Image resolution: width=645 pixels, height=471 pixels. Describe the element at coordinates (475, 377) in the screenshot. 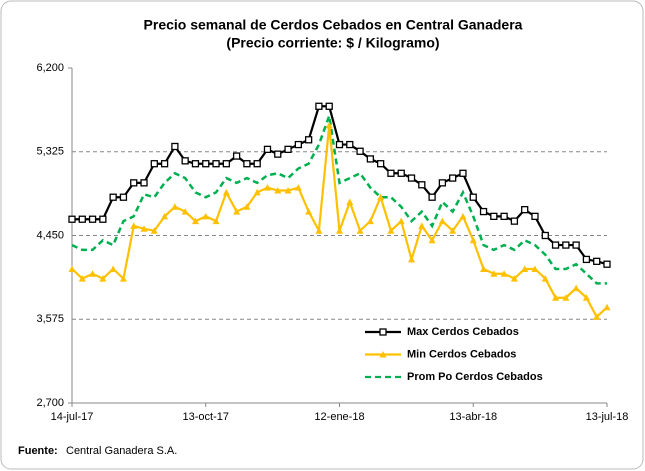

I see `legend-label: Prom Po Cerdos Cebados` at that location.